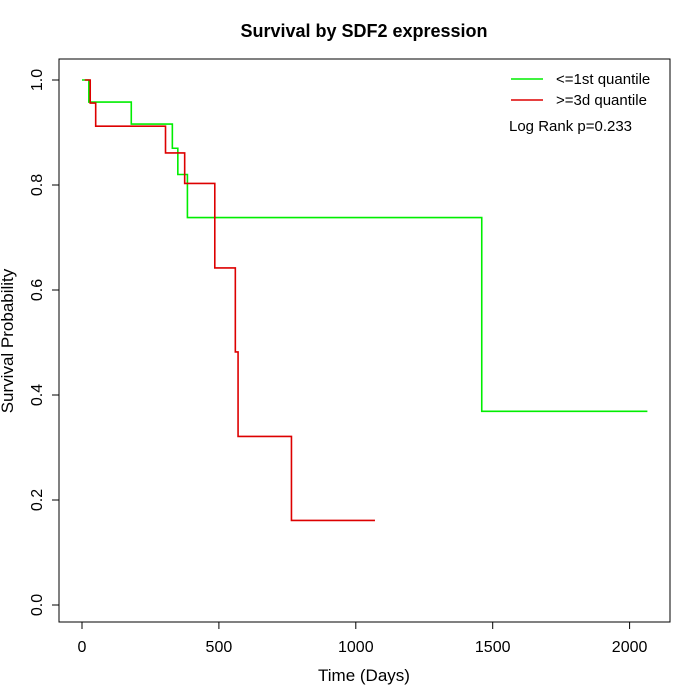 The image size is (700, 700). Describe the element at coordinates (37, 500) in the screenshot. I see `y-tick-label: 0.2` at that location.